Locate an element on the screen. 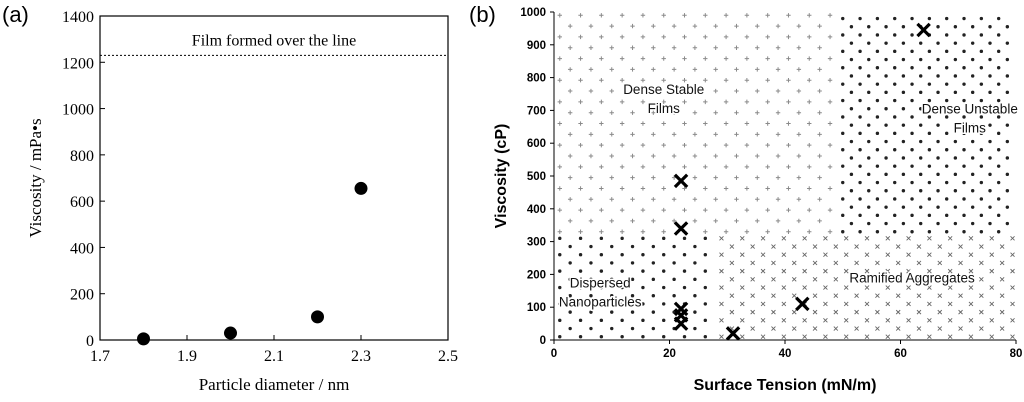 This screenshot has height=402, width=1024. experimental-point is located at coordinates (681, 228).